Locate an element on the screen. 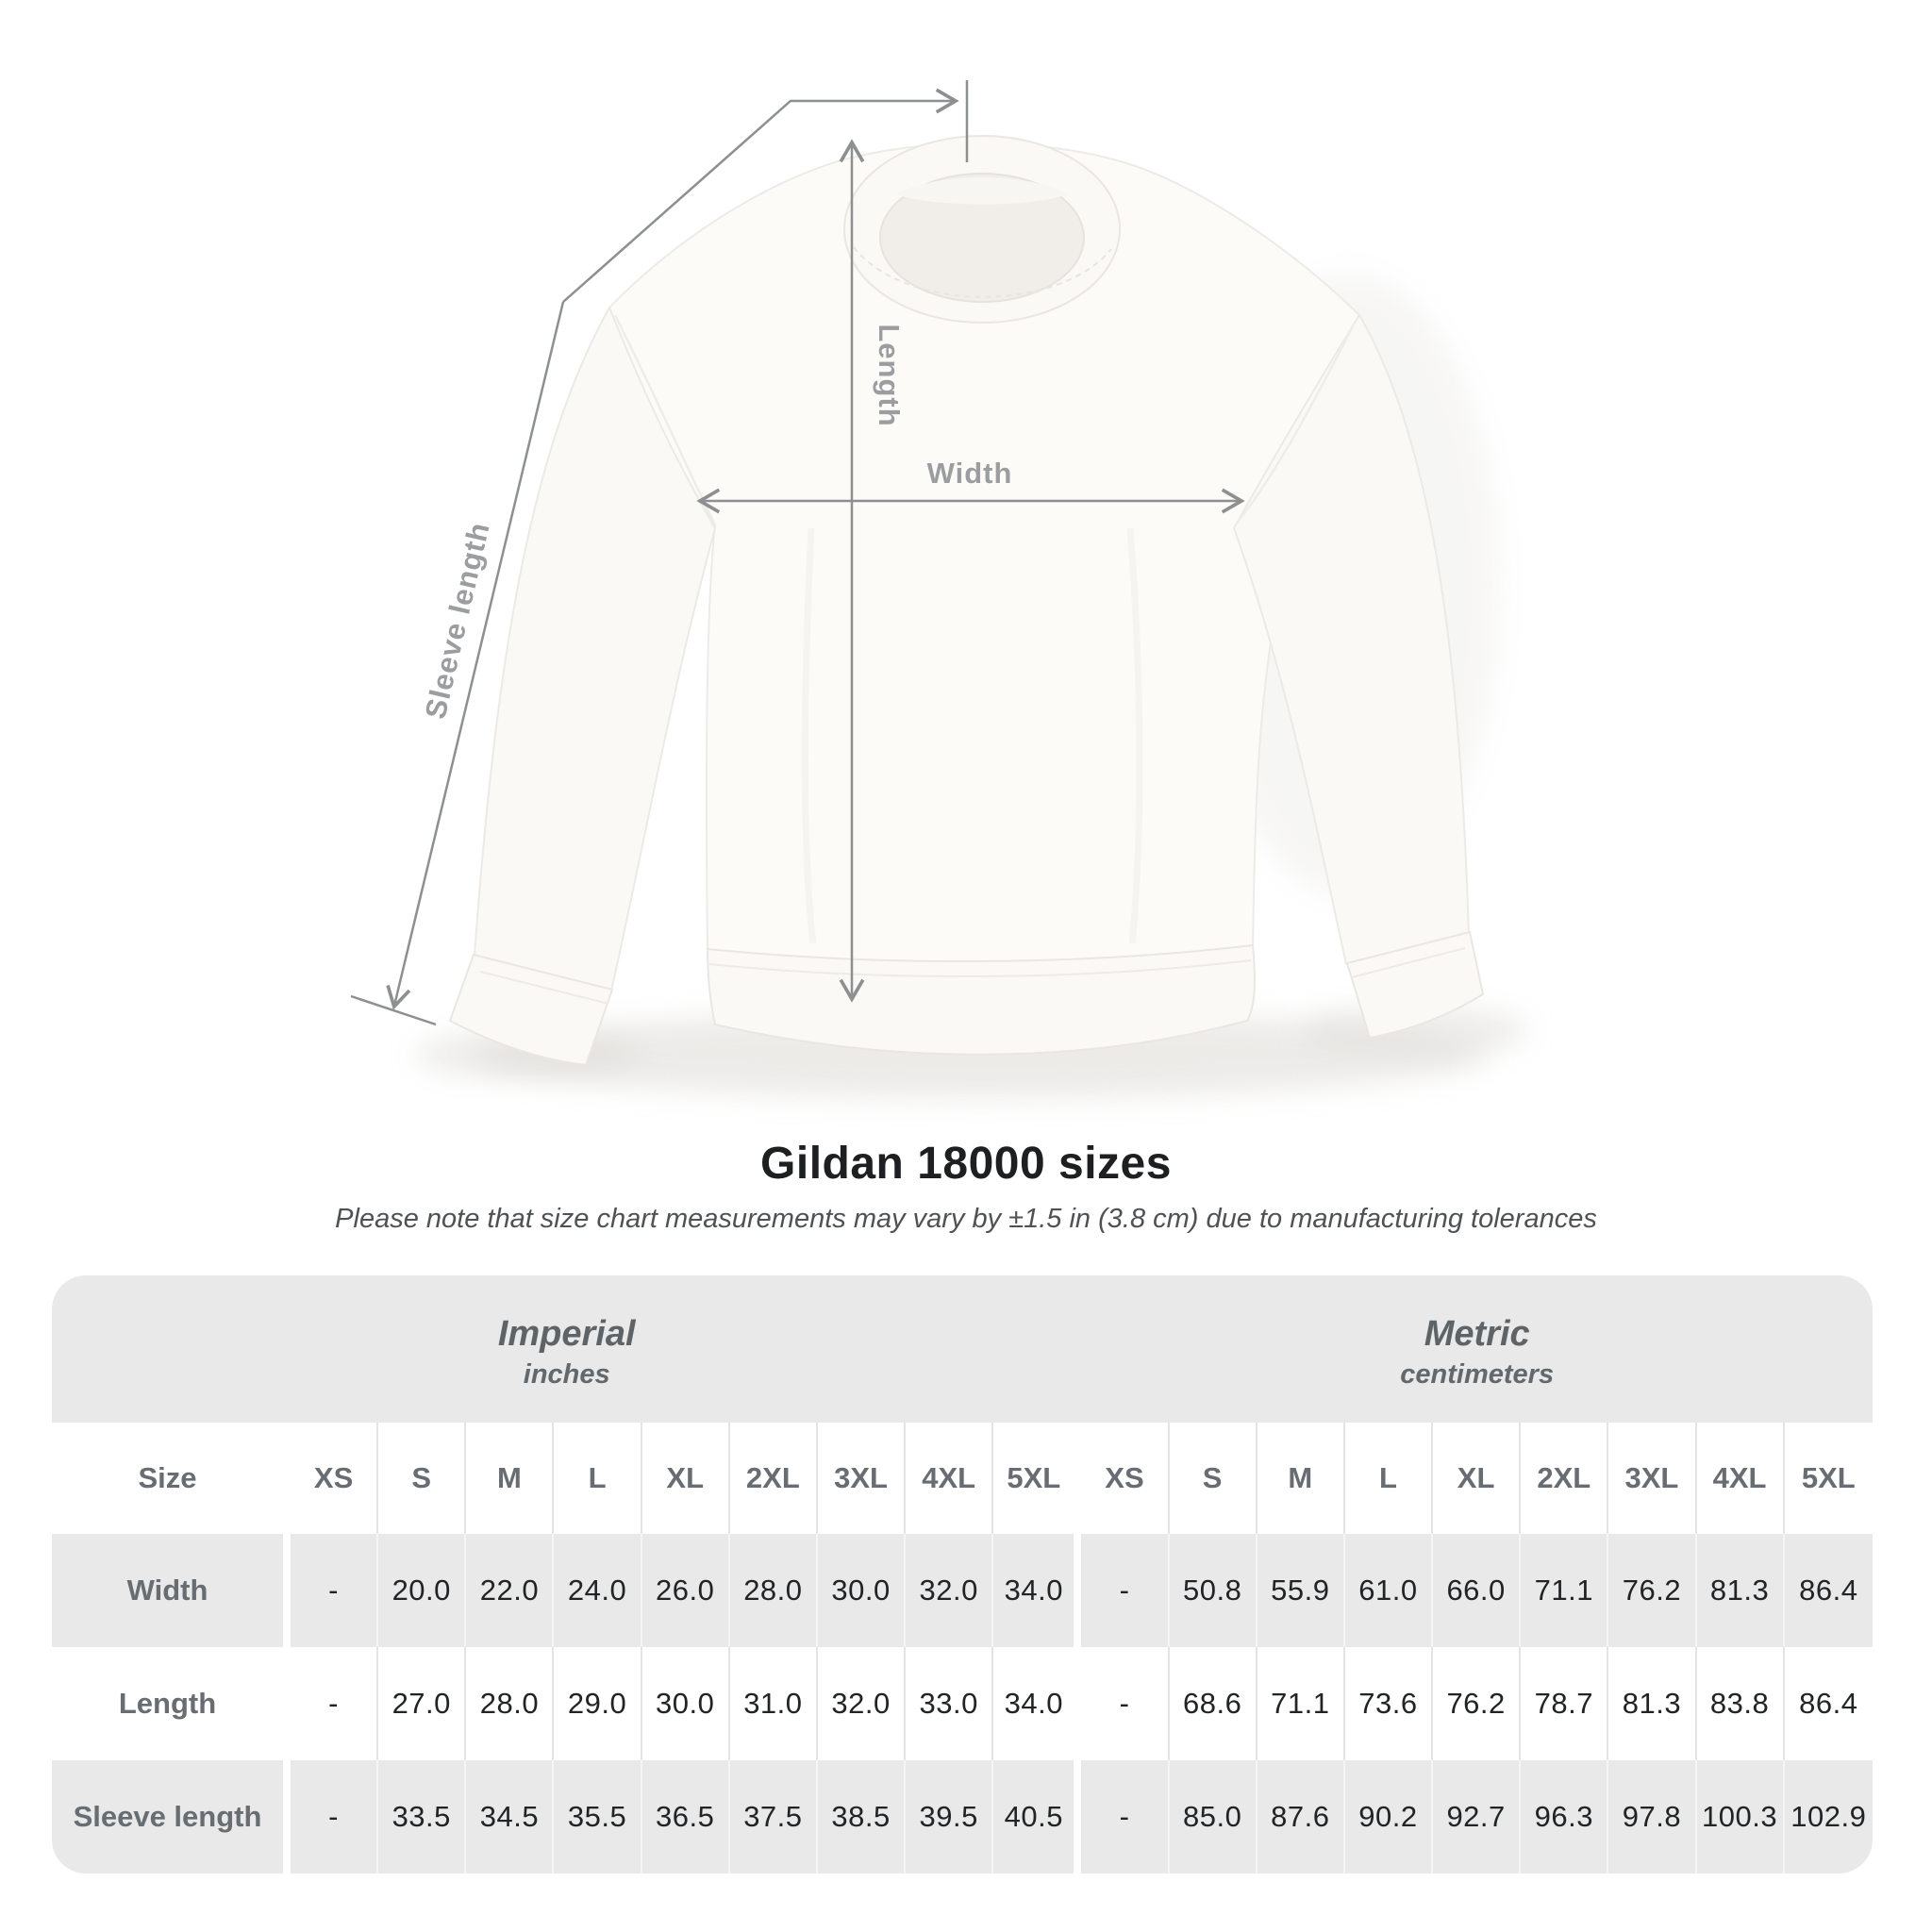 Image resolution: width=1932 pixels, height=1932 pixels. size-column-metric-m: M is located at coordinates (1301, 1478).